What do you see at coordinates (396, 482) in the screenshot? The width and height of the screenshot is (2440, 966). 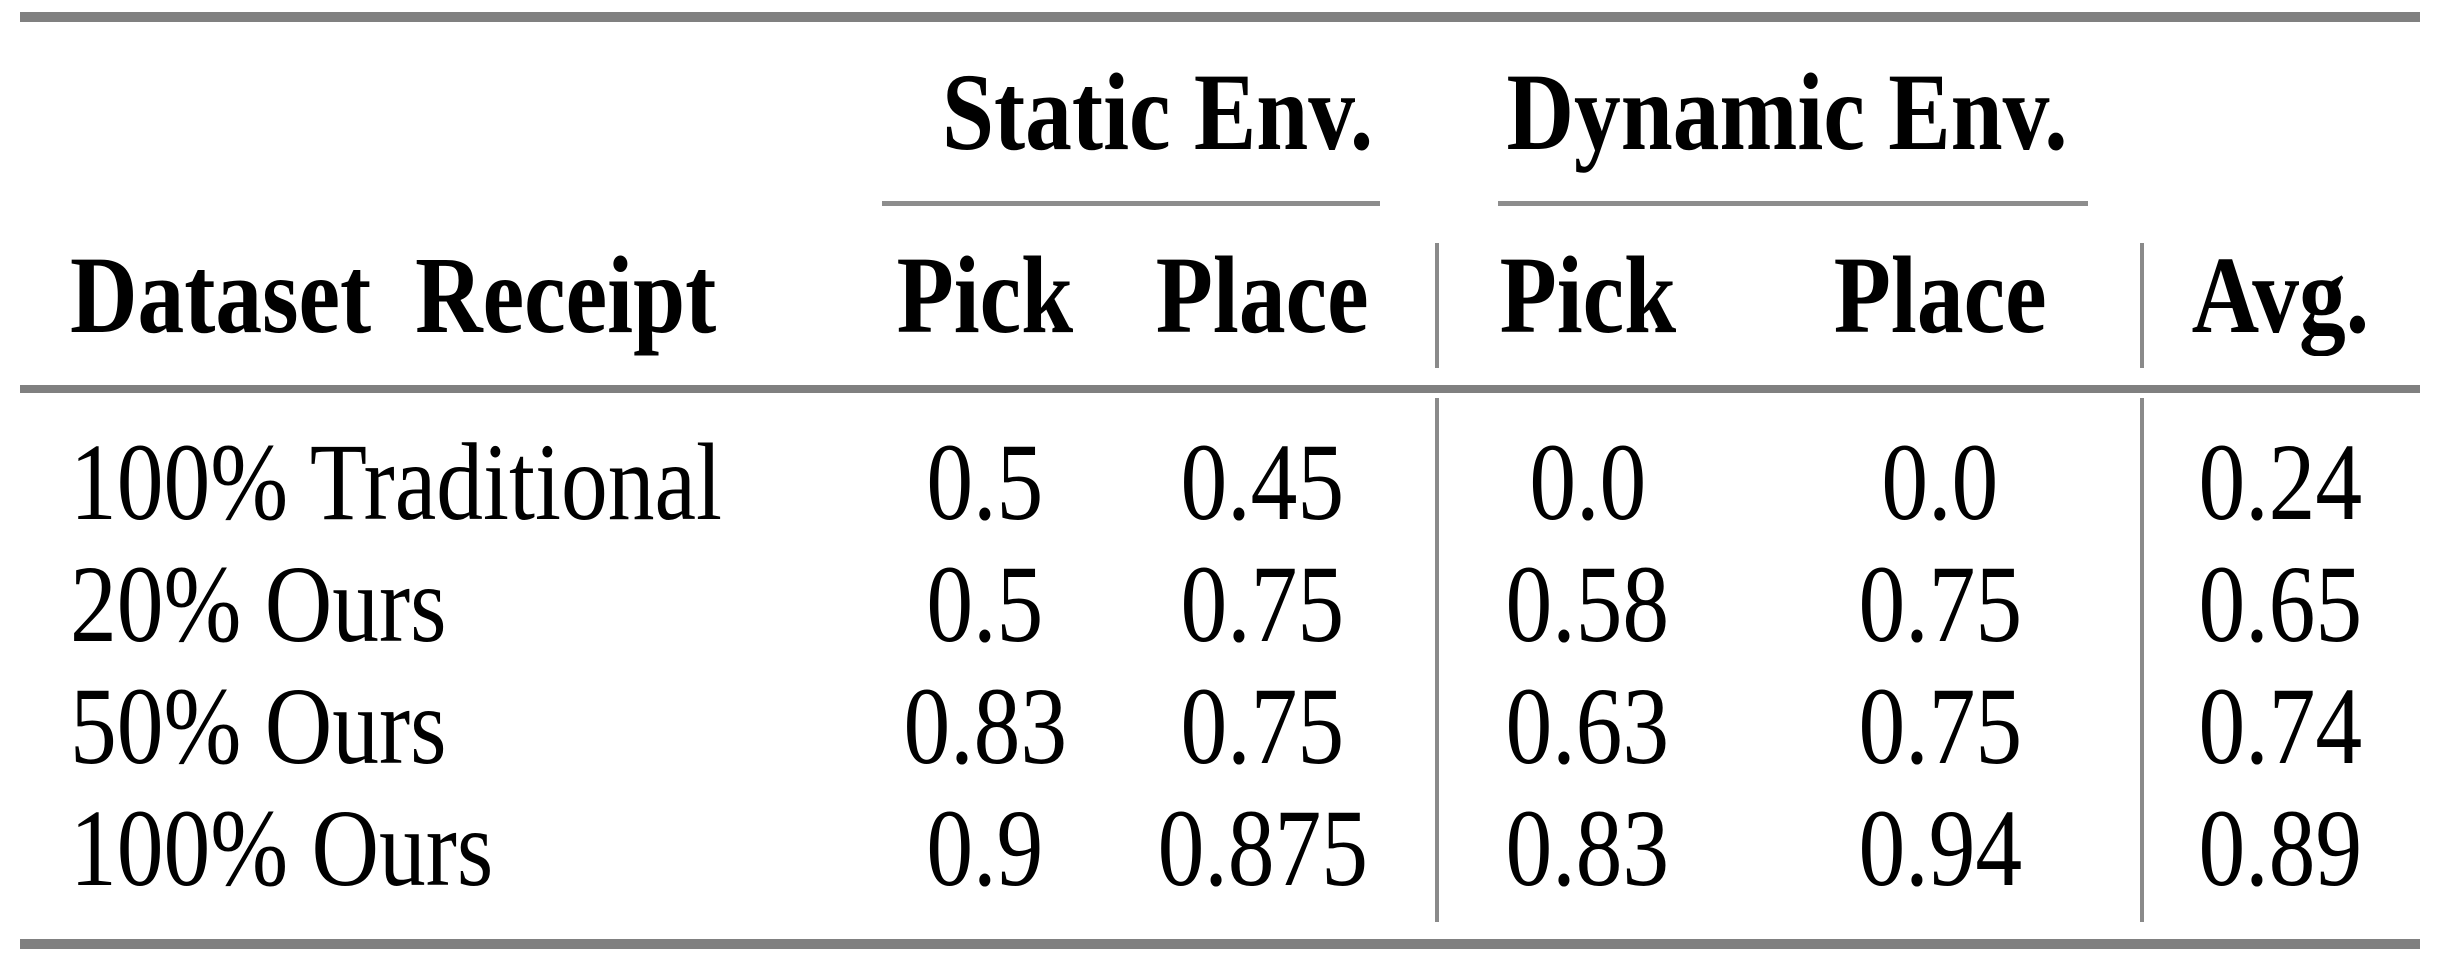 I see `cell-text: 100% Traditional` at bounding box center [396, 482].